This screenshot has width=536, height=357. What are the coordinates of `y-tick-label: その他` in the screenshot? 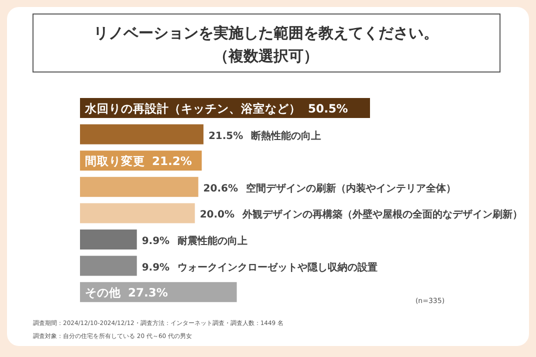 It's located at (103, 293).